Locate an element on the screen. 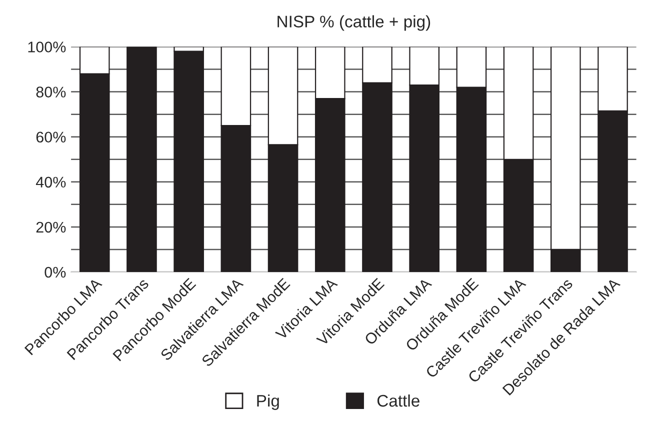  y-tick-label: 40% is located at coordinates (51, 182).